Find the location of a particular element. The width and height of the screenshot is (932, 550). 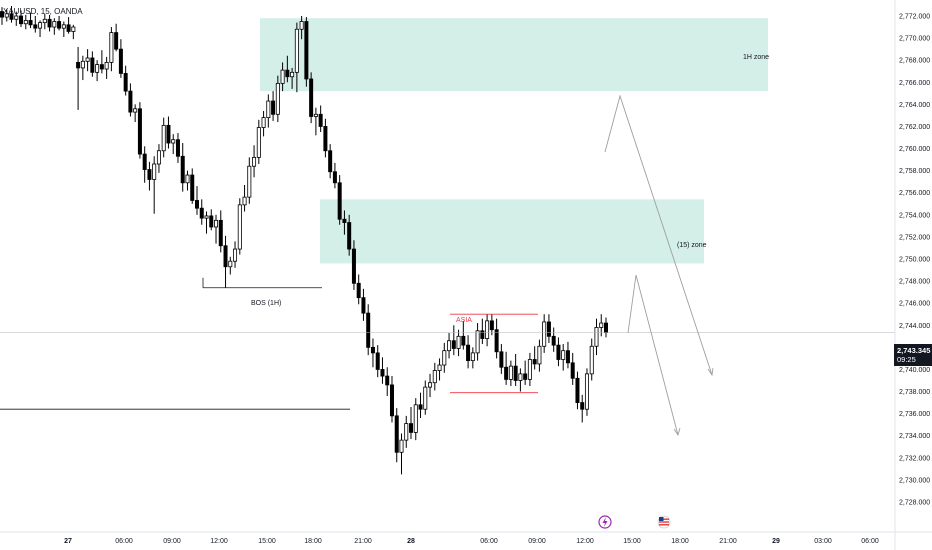

price-tick-label: 2,752.000 is located at coordinates (914, 237).